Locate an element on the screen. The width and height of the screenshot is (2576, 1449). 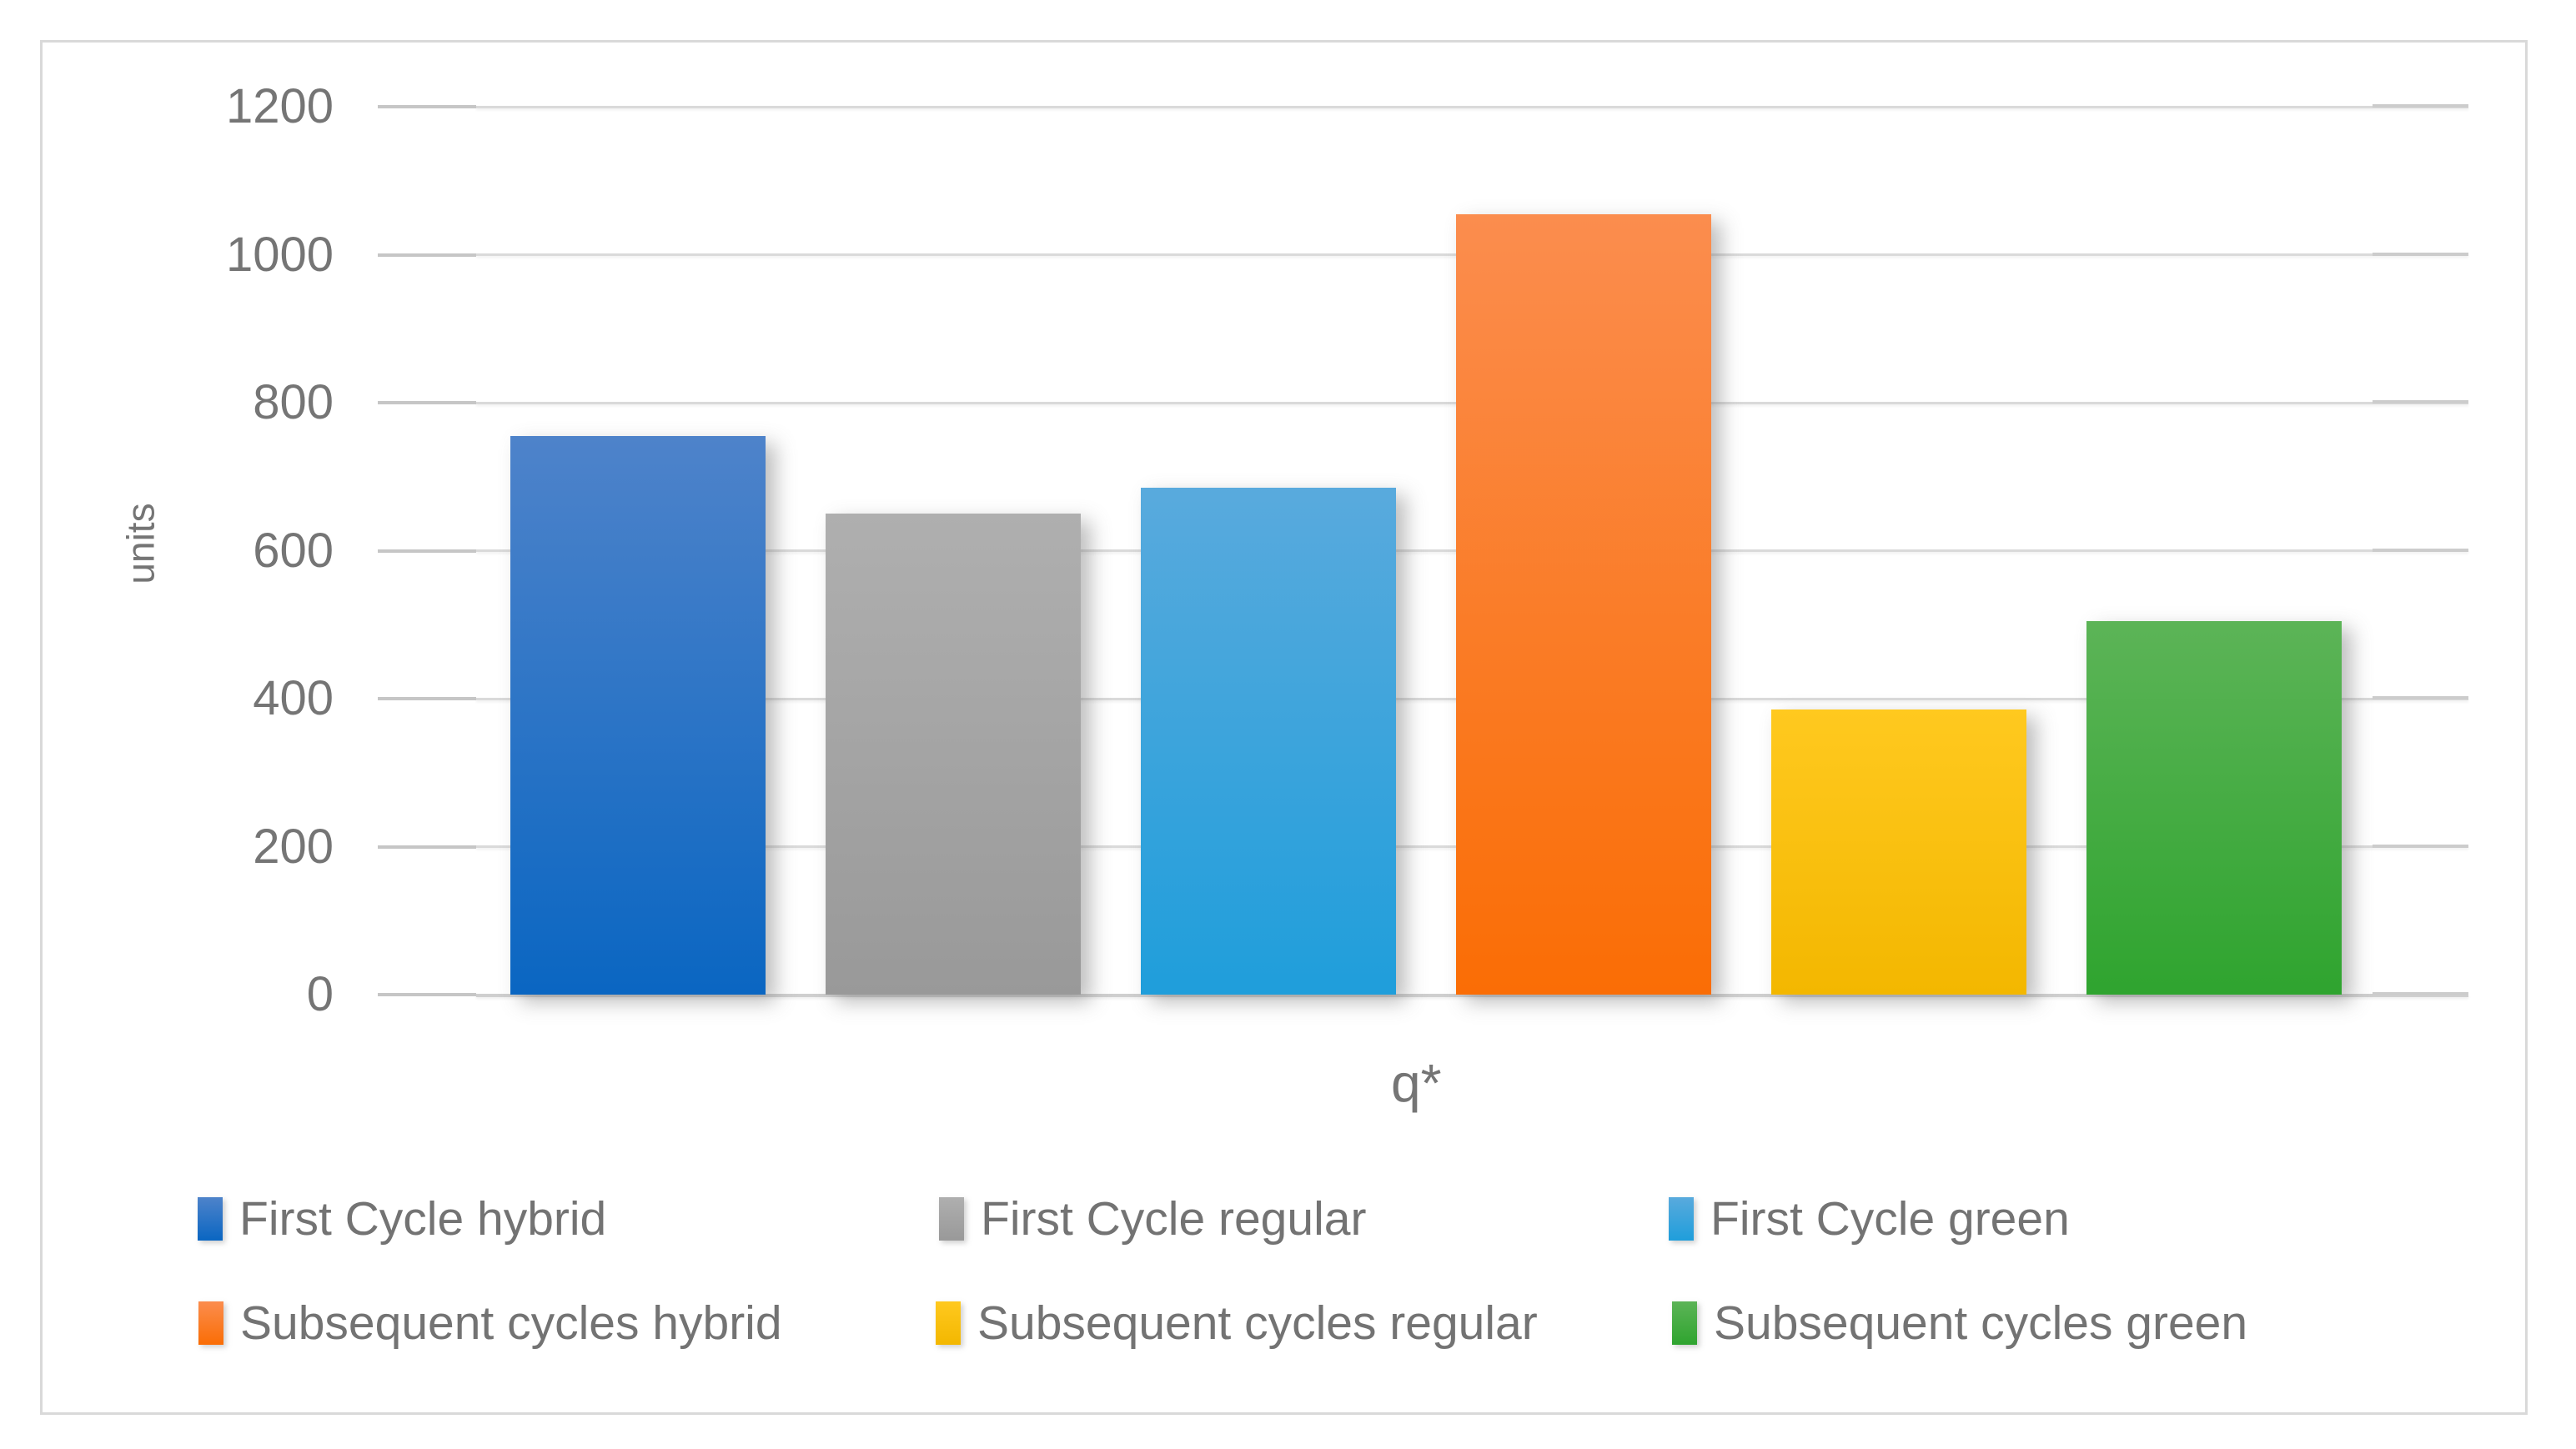
legend-swatch-first-cycle-hybrid is located at coordinates (210, 1219).